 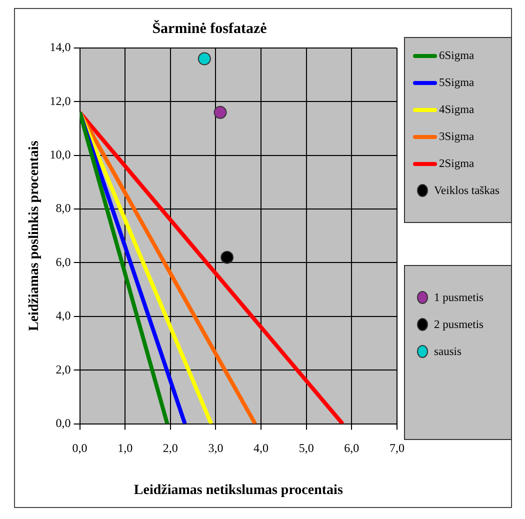 What do you see at coordinates (216, 448) in the screenshot?
I see `x-tick-label: 3,0` at bounding box center [216, 448].